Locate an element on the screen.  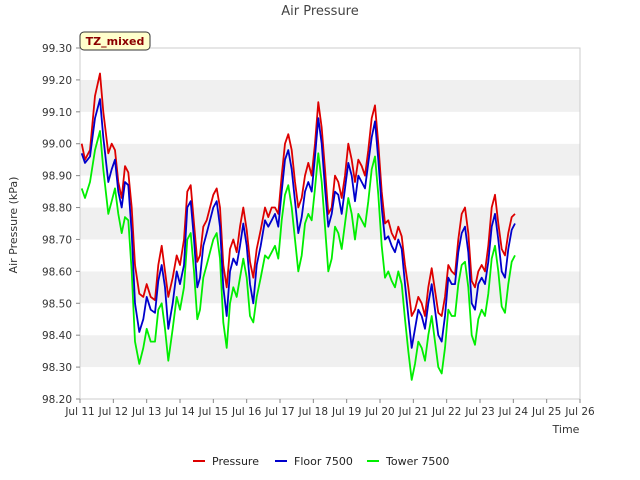
x-tick-label: Jul 19 is located at coordinates (346, 412).